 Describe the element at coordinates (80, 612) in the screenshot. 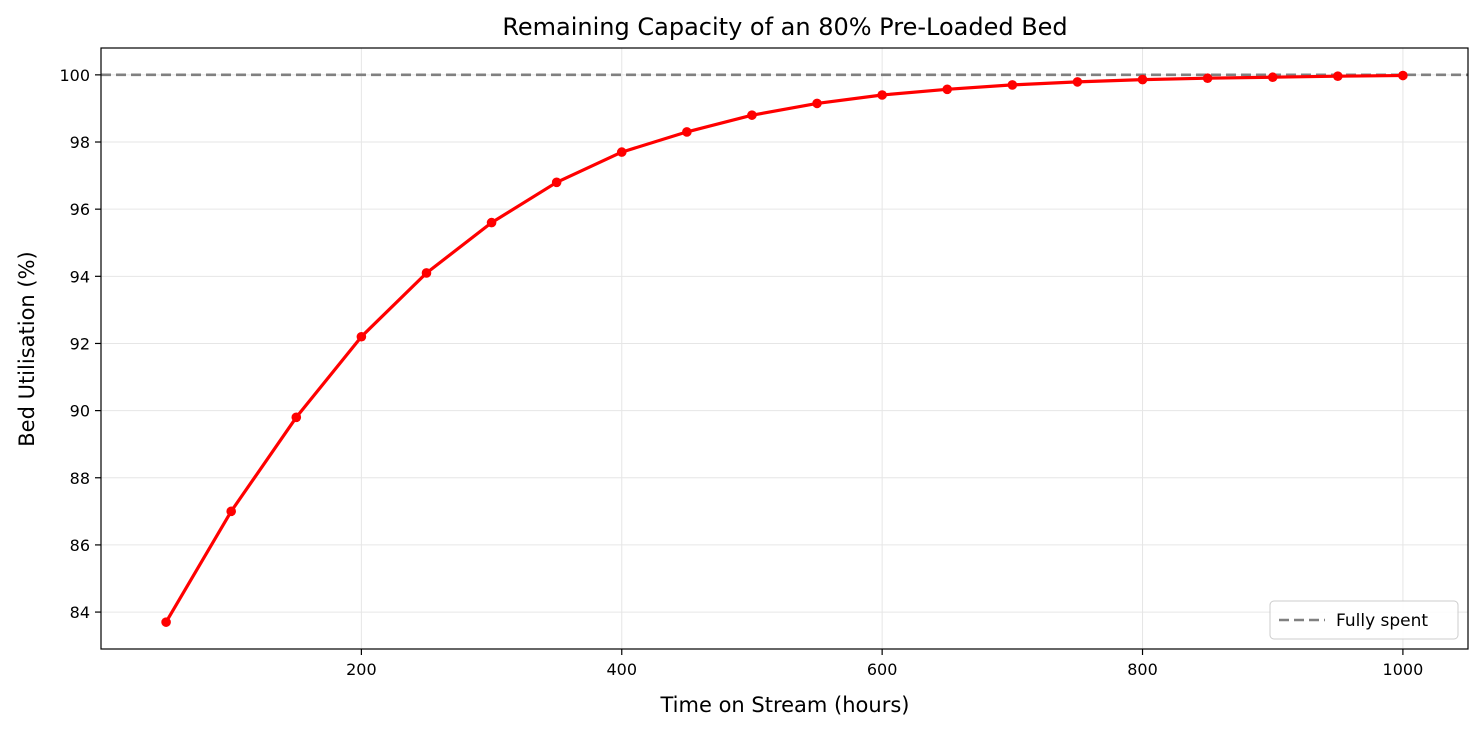

I see `y-tick-label: 84` at that location.